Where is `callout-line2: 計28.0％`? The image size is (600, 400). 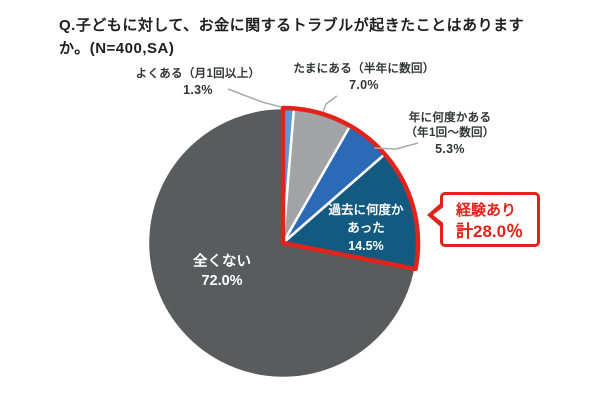 callout-line2: 計28.0％ is located at coordinates (490, 231).